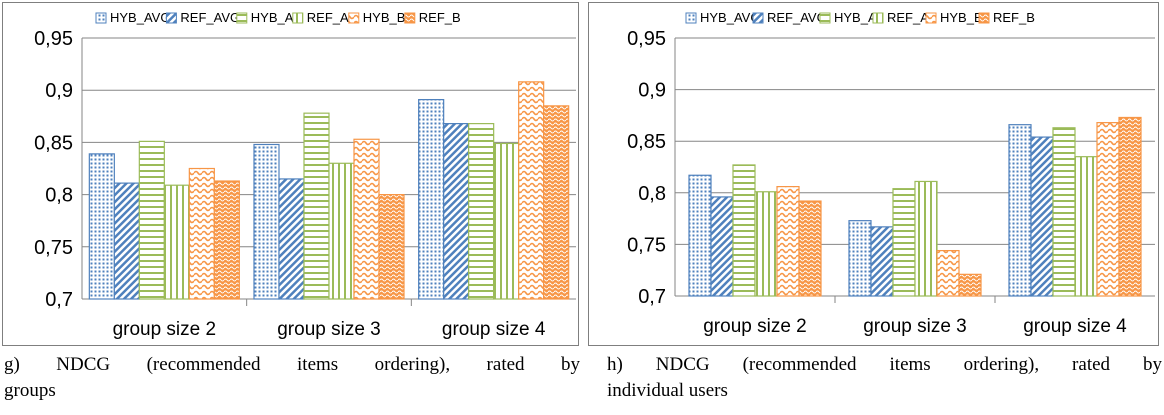  What do you see at coordinates (30, 390) in the screenshot?
I see `caption-line-2: groups` at bounding box center [30, 390].